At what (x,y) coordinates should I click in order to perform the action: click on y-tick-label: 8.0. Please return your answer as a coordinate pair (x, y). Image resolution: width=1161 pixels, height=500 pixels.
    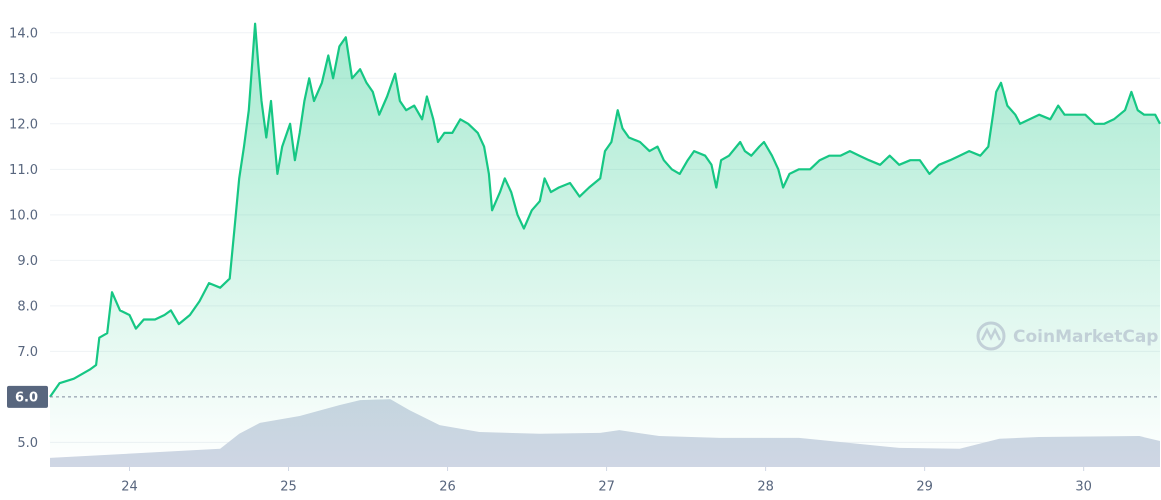
    Looking at the image, I should click on (27, 306).